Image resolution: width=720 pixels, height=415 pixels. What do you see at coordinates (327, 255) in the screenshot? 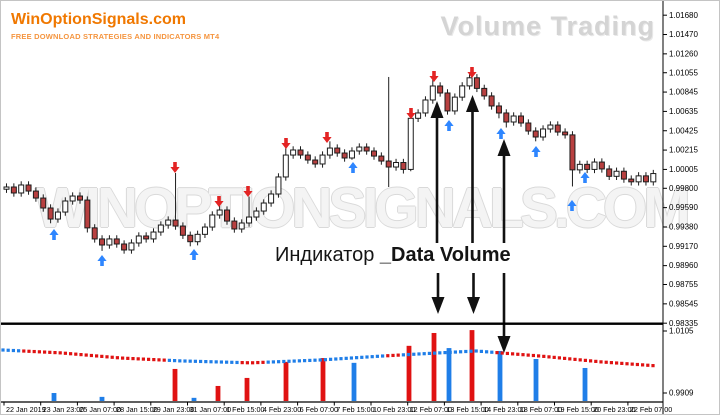
I see `annotation-prefix: Индикатор` at bounding box center [327, 255].